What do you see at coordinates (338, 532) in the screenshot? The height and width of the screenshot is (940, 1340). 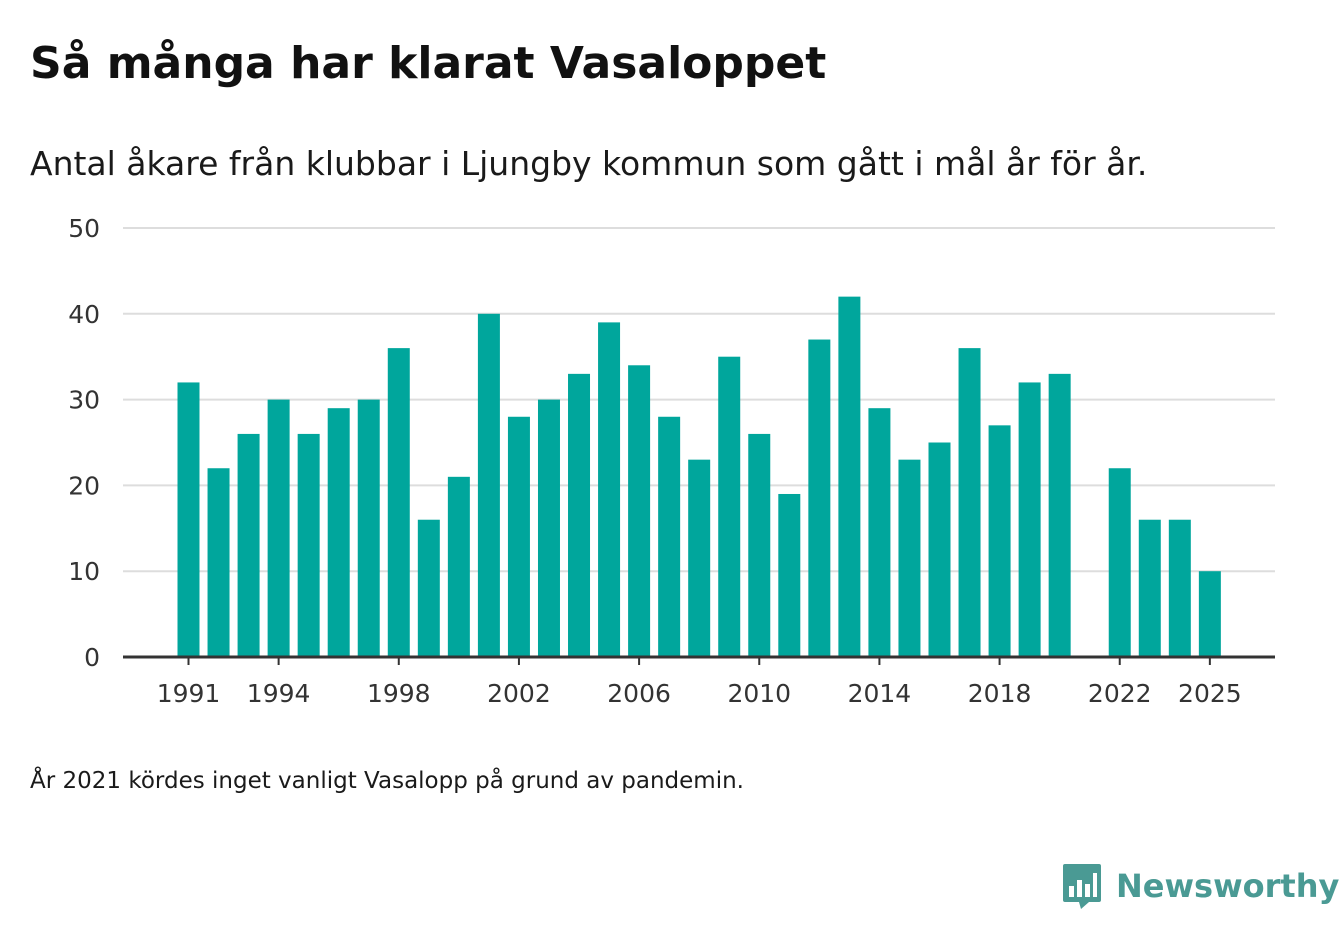 I see `bar-1996` at bounding box center [338, 532].